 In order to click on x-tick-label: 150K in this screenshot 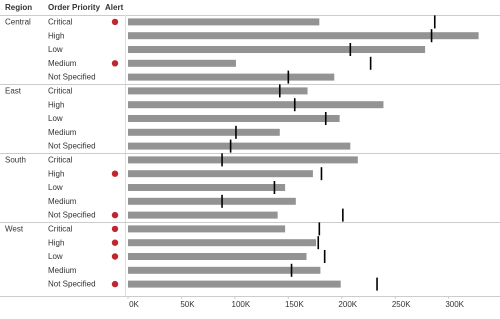, I will do `click(294, 304)`.